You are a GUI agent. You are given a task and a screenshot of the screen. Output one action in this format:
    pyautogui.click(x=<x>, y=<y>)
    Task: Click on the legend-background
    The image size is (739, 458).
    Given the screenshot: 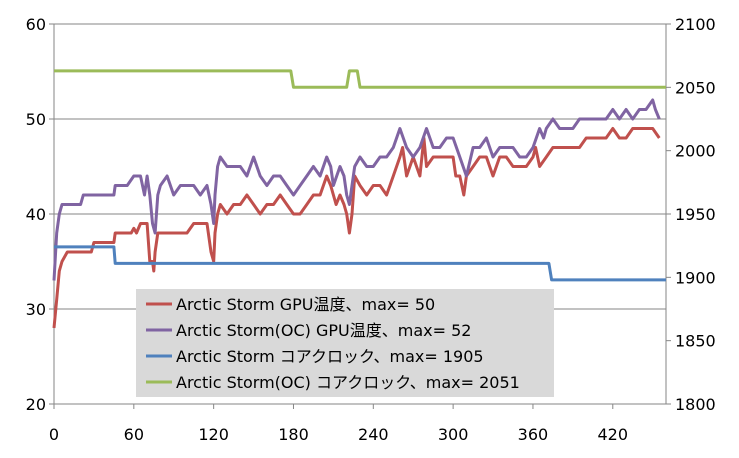 What is the action you would take?
    pyautogui.click(x=345, y=343)
    